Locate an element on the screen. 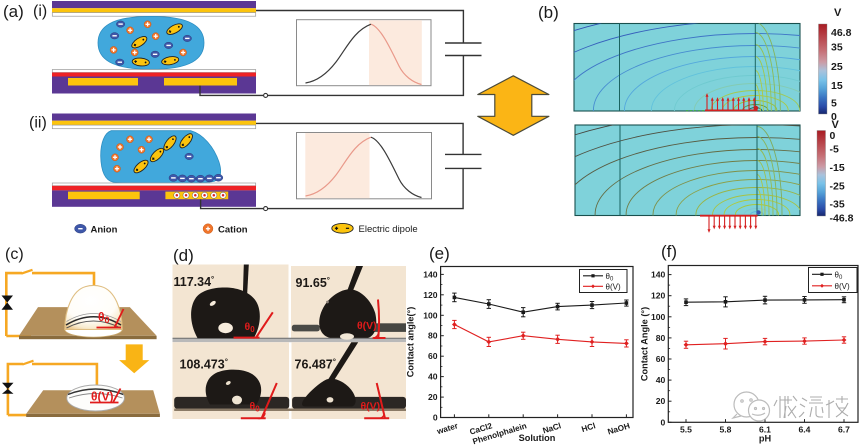 This screenshot has width=865, height=447. svg-text: 5 is located at coordinates (834, 104).